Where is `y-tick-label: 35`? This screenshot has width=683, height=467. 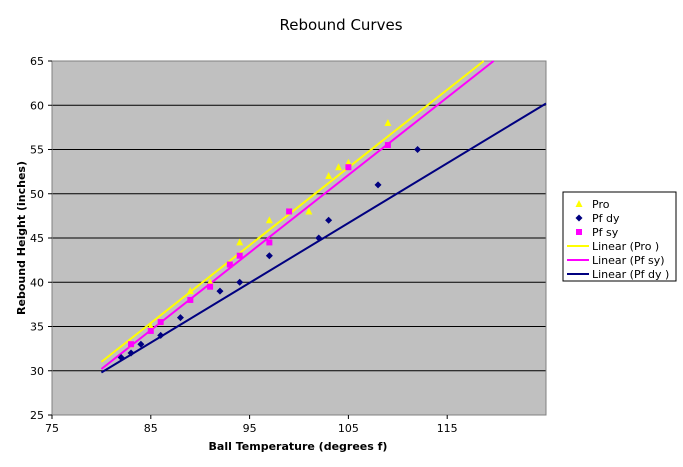 y-tick-label: 35 is located at coordinates (37, 327).